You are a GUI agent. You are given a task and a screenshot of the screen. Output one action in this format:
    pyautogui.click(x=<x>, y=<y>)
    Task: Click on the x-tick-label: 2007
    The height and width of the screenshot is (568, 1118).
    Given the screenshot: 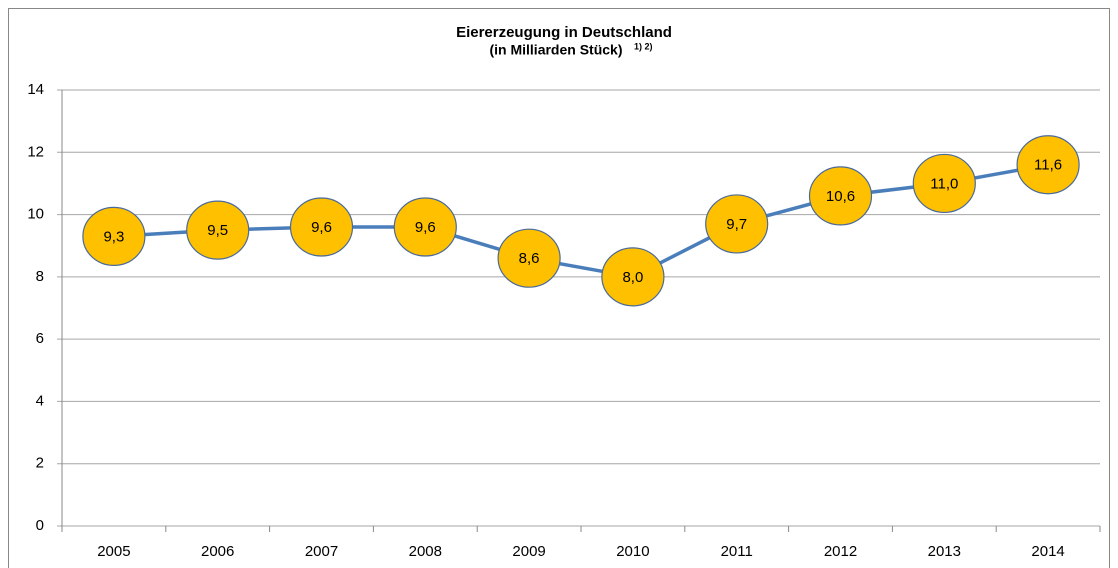 What is the action you would take?
    pyautogui.click(x=321, y=551)
    